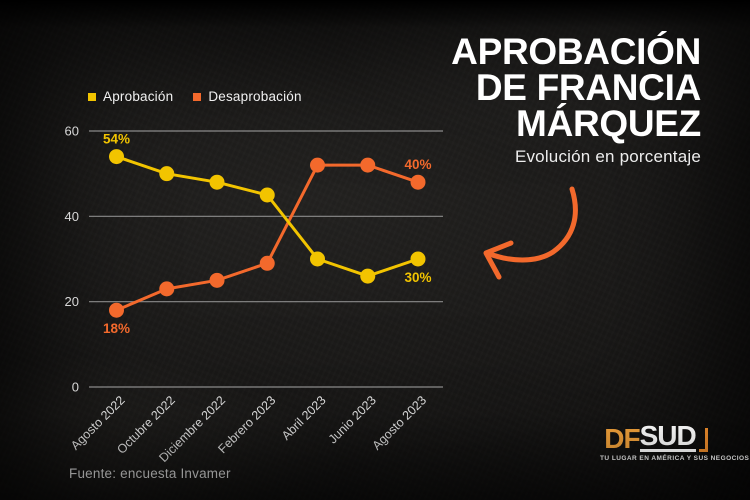  I want to click on page-title-line-1: APROBACIÓN, so click(576, 51).